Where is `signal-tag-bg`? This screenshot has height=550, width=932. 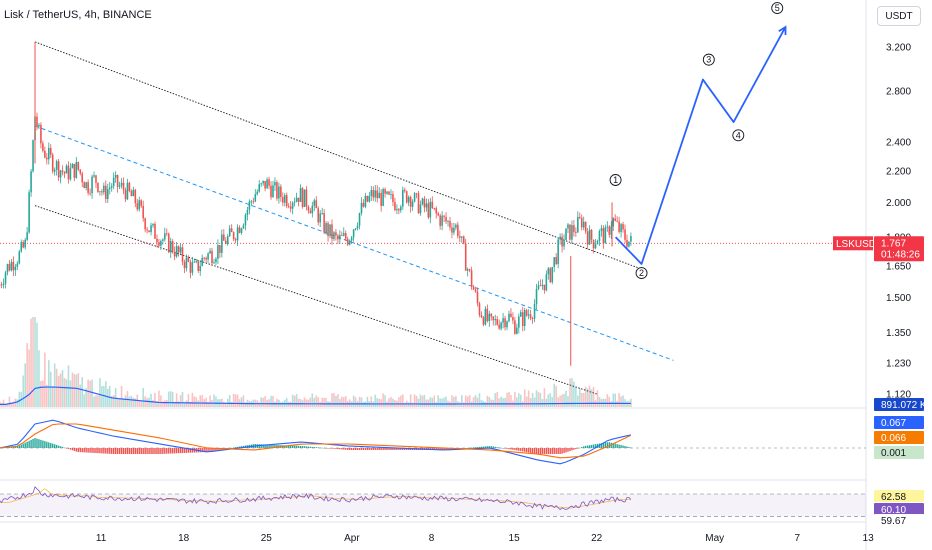 signal-tag-bg is located at coordinates (899, 437).